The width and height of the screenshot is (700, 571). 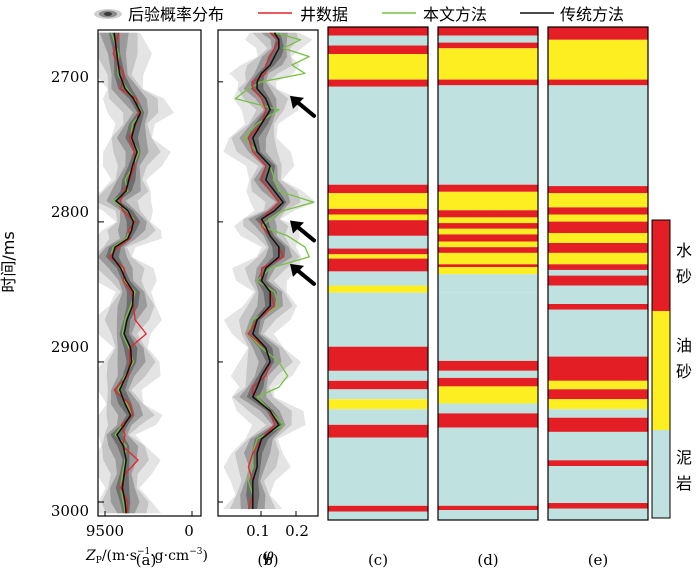 What do you see at coordinates (169, 556) in the screenshot?
I see `xlabel-unit-mid: ·g·cm` at bounding box center [169, 556].